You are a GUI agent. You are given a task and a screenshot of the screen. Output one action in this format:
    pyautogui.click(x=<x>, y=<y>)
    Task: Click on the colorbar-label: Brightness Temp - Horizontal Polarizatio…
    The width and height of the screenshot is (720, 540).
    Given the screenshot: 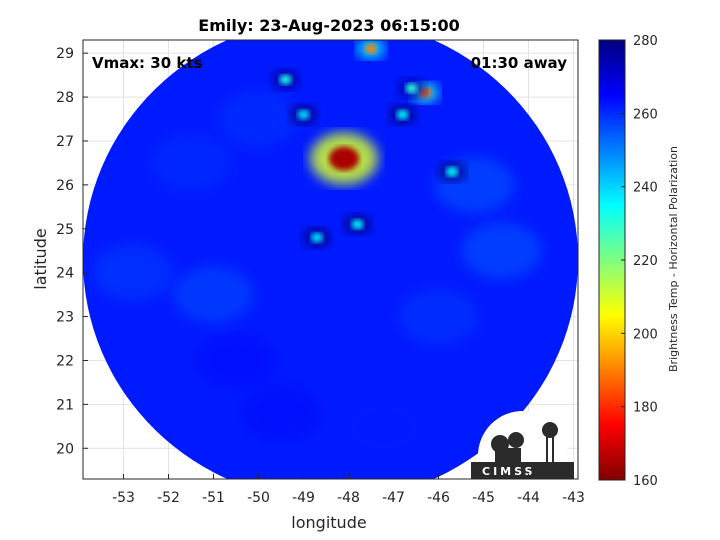 What is the action you would take?
    pyautogui.click(x=673, y=259)
    